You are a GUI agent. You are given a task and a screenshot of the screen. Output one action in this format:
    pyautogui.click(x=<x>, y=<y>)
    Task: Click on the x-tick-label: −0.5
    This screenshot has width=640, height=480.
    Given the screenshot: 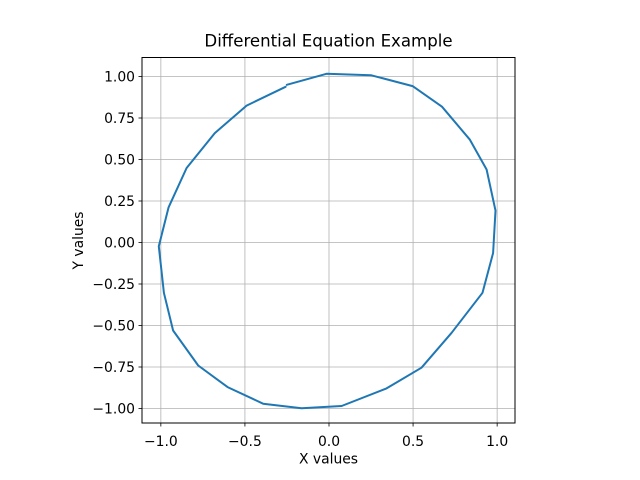 What is the action you would take?
    pyautogui.click(x=245, y=442)
    